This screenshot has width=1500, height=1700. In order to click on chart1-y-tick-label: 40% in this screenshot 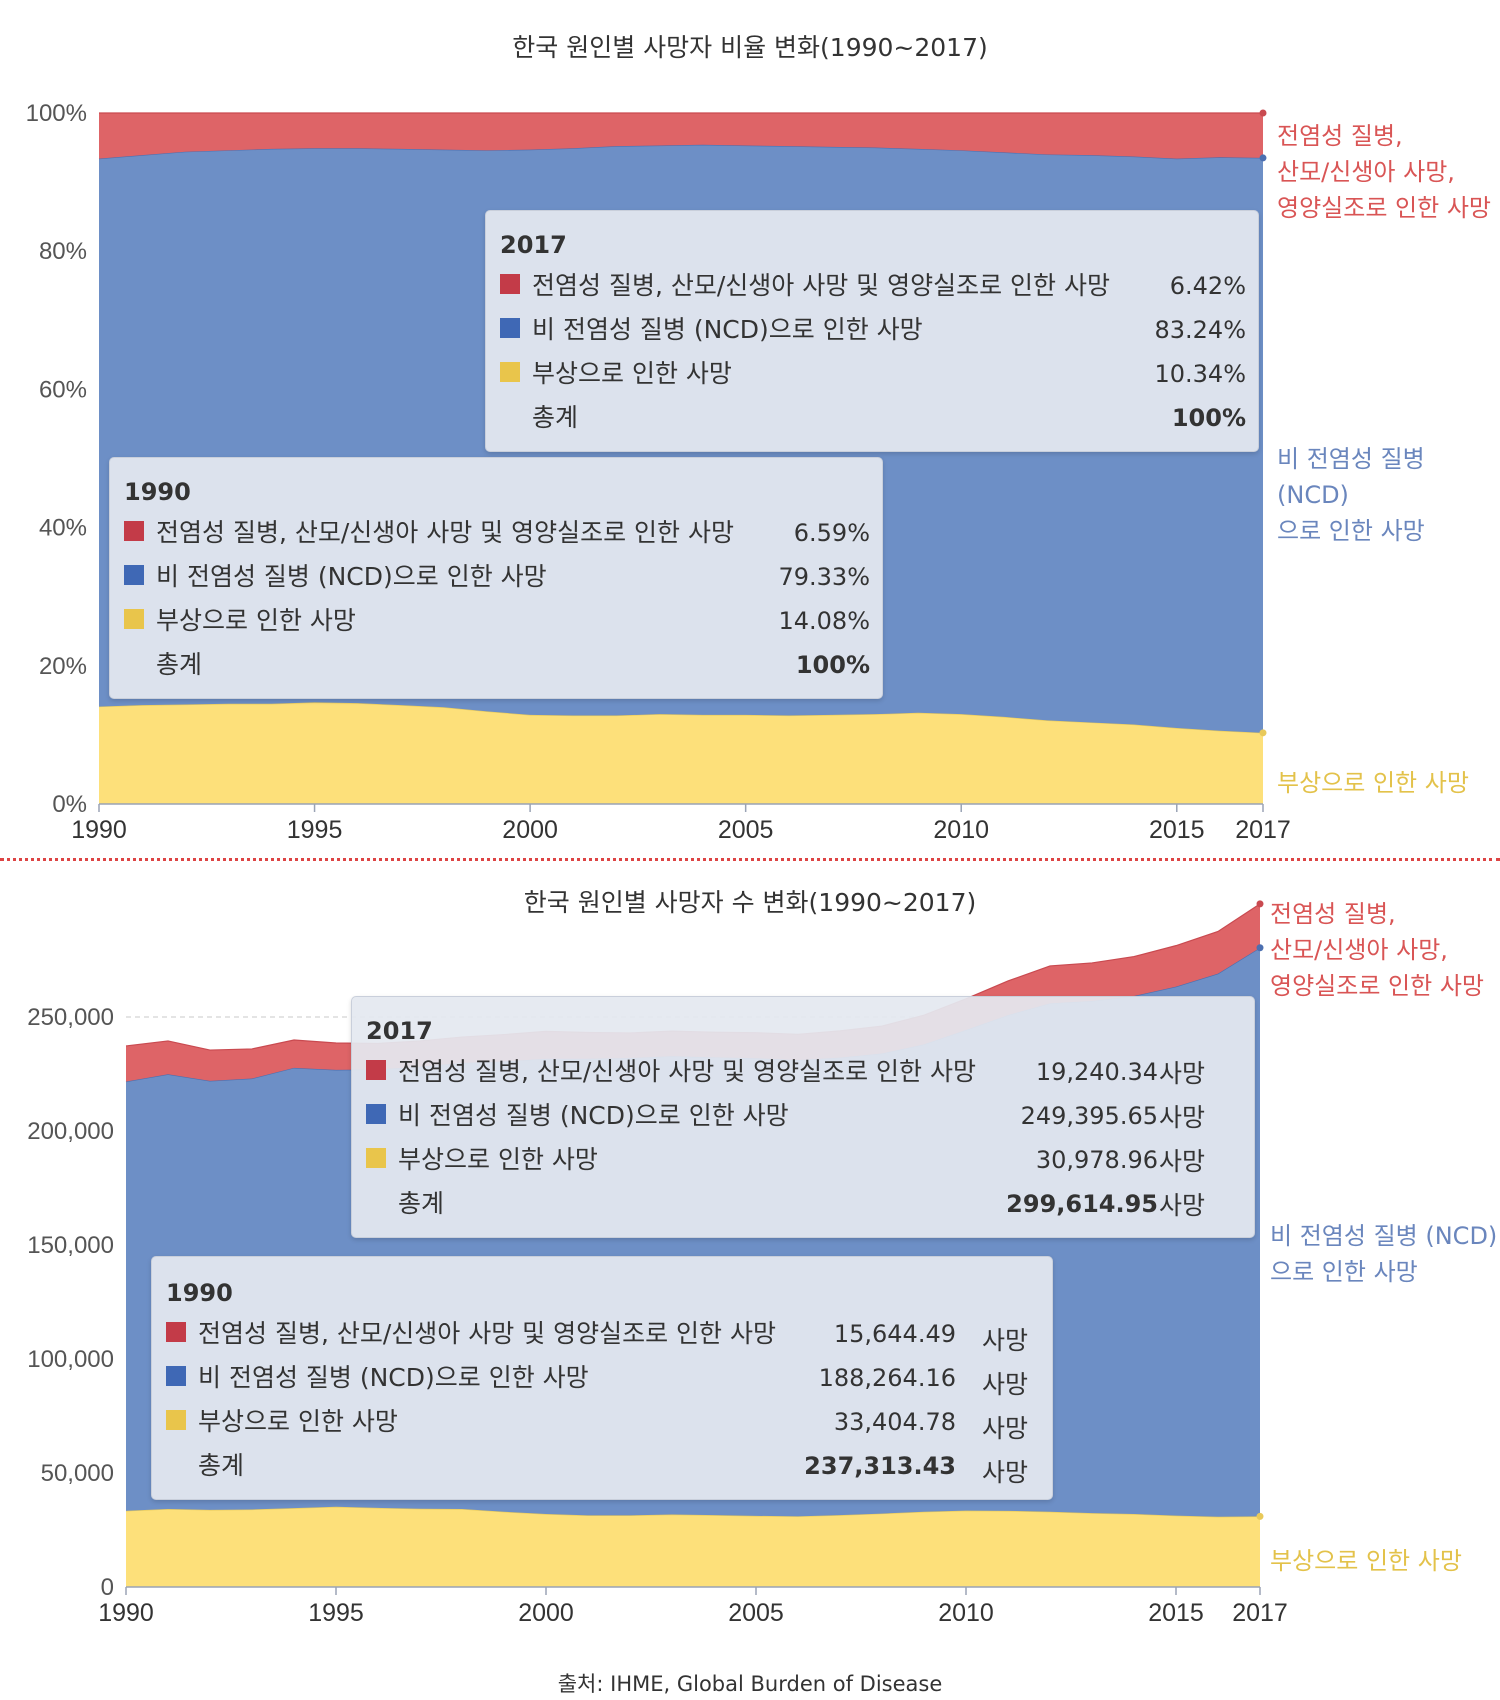, I will do `click(63, 528)`.